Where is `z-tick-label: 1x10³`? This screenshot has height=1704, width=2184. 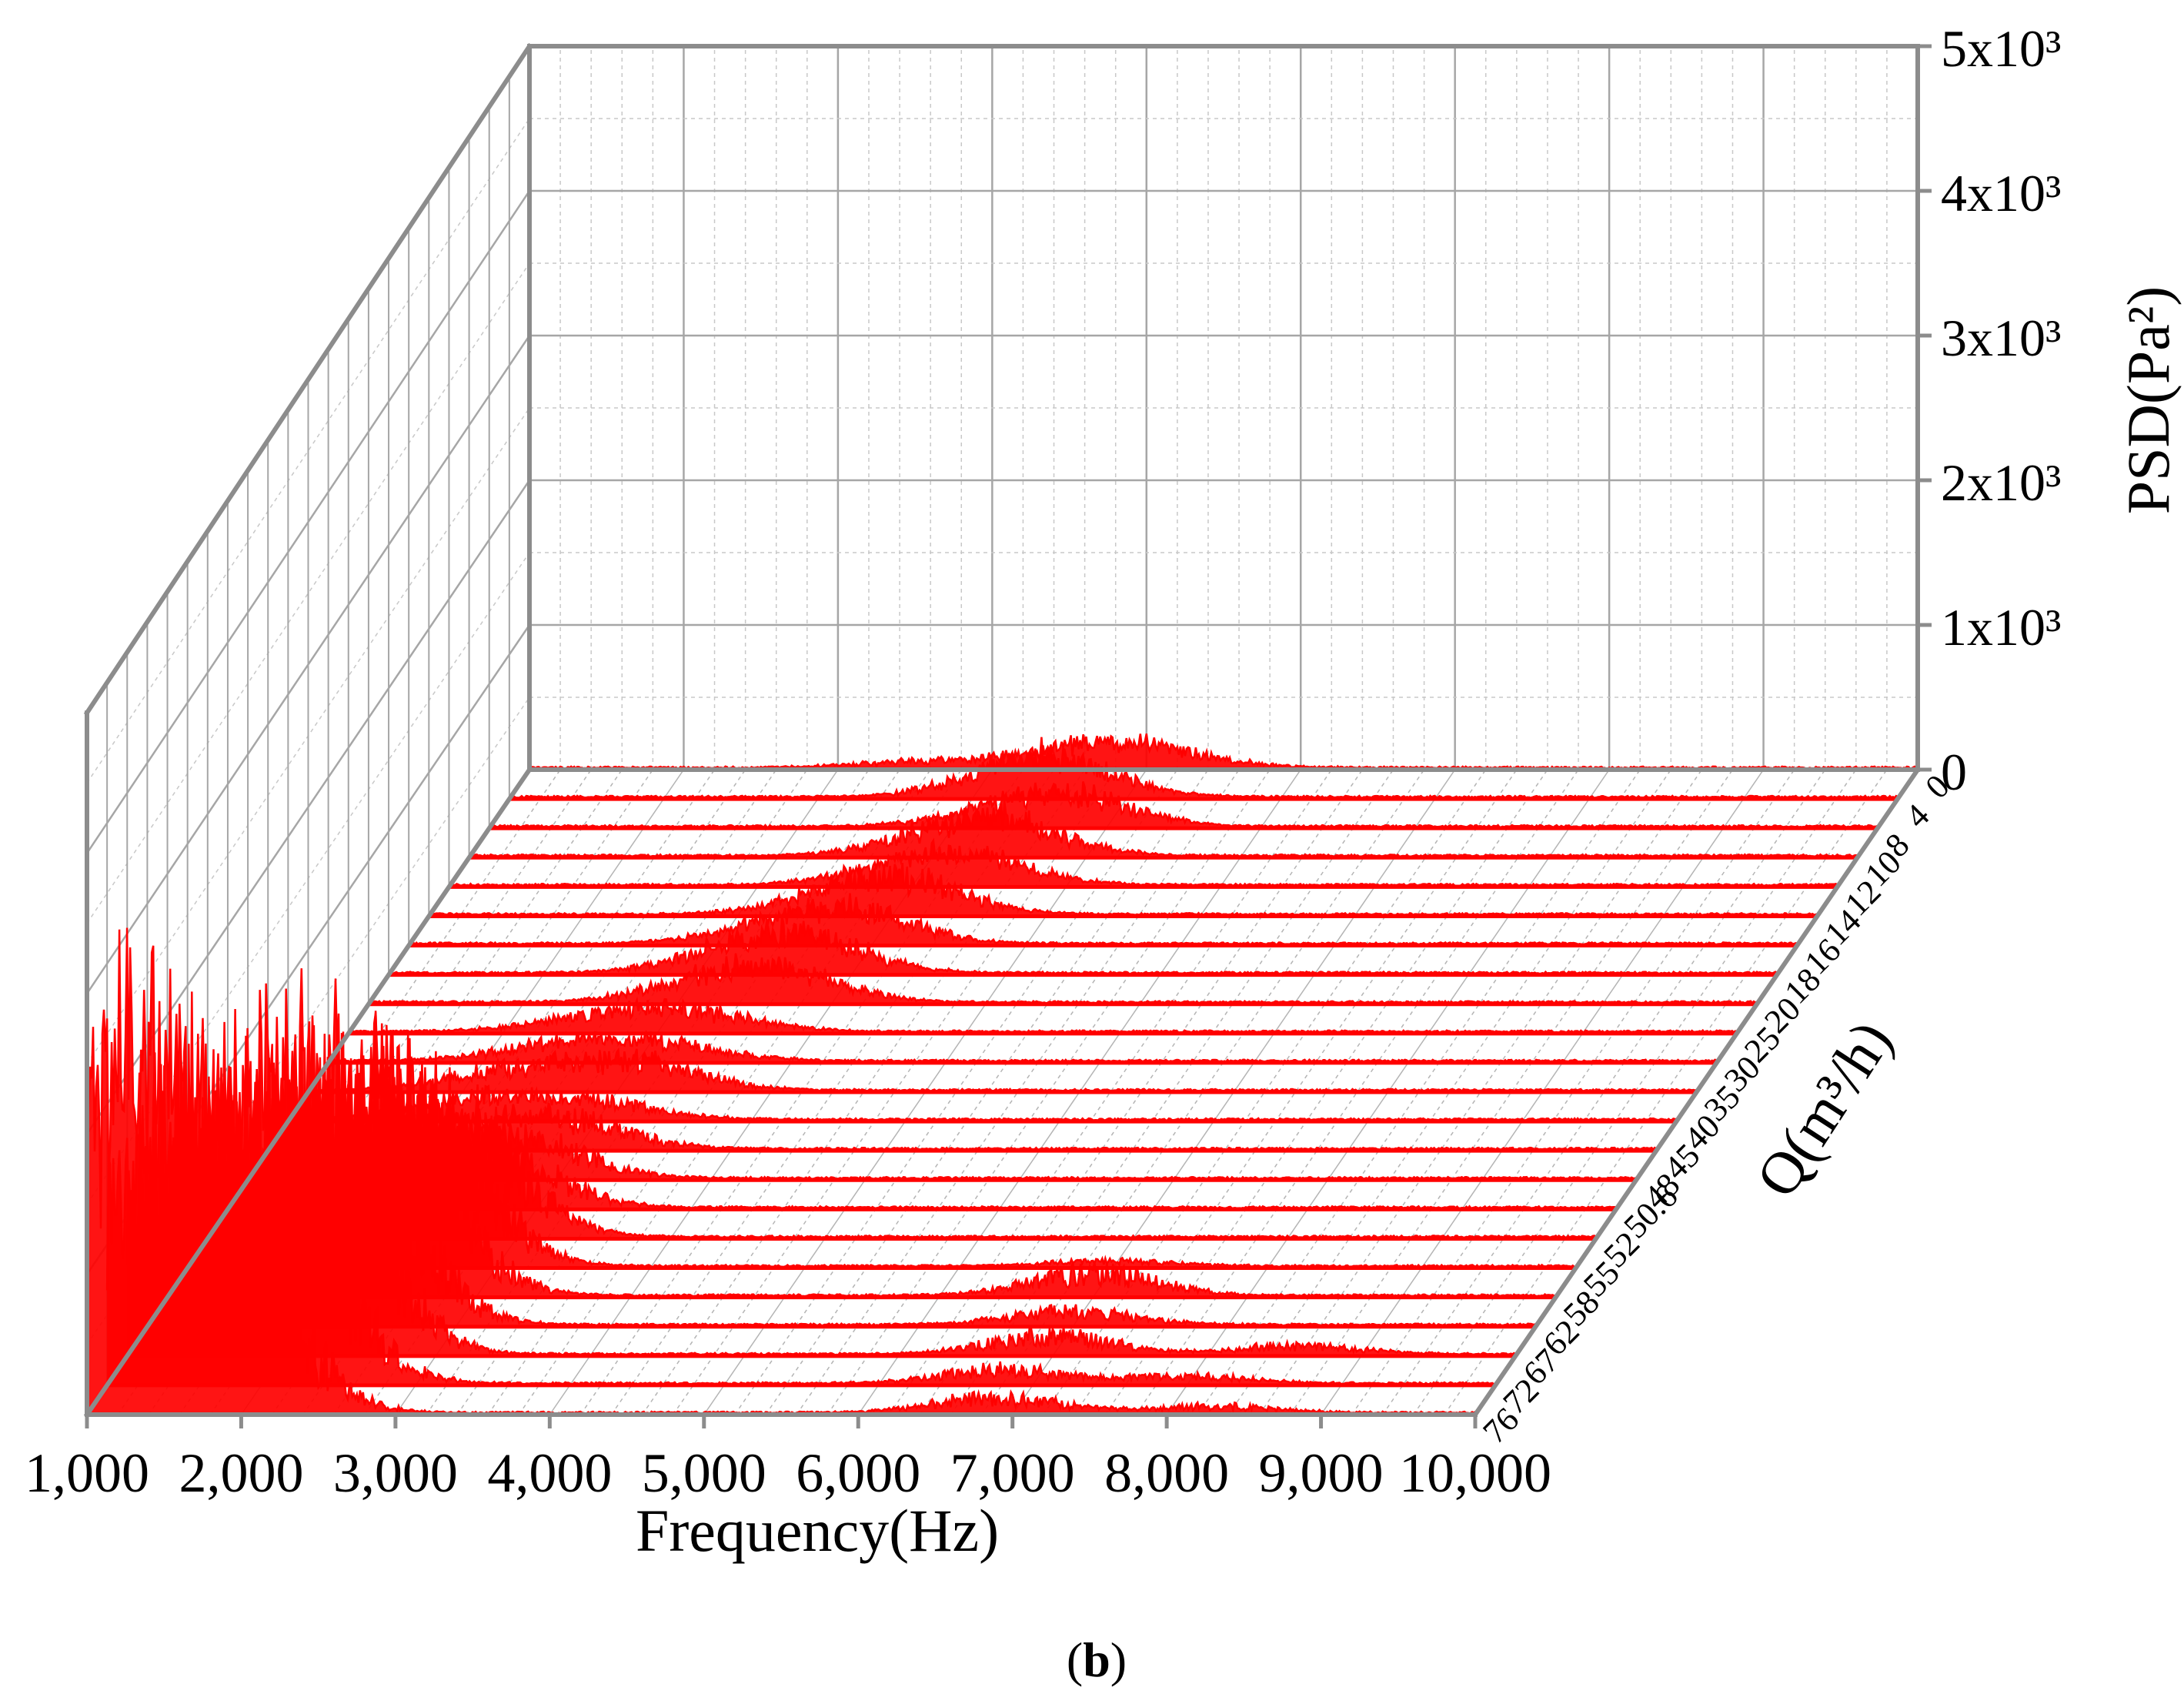 z-tick-label: 1x10³ is located at coordinates (2001, 627).